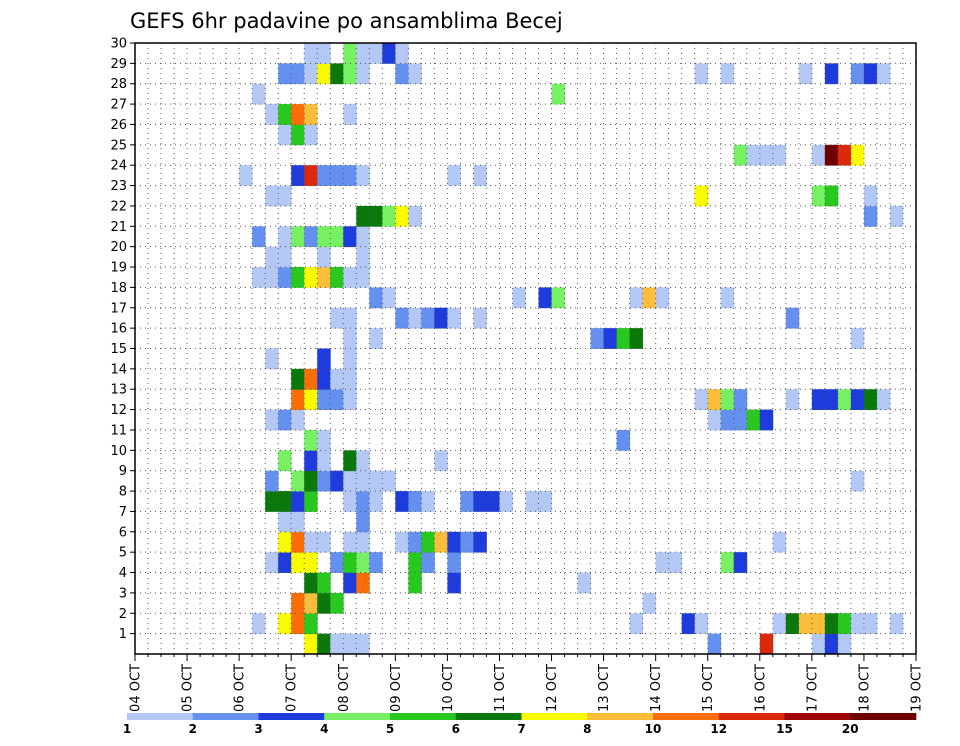 The image size is (960, 746). Describe the element at coordinates (193, 729) in the screenshot. I see `colorbar-label: 2` at that location.